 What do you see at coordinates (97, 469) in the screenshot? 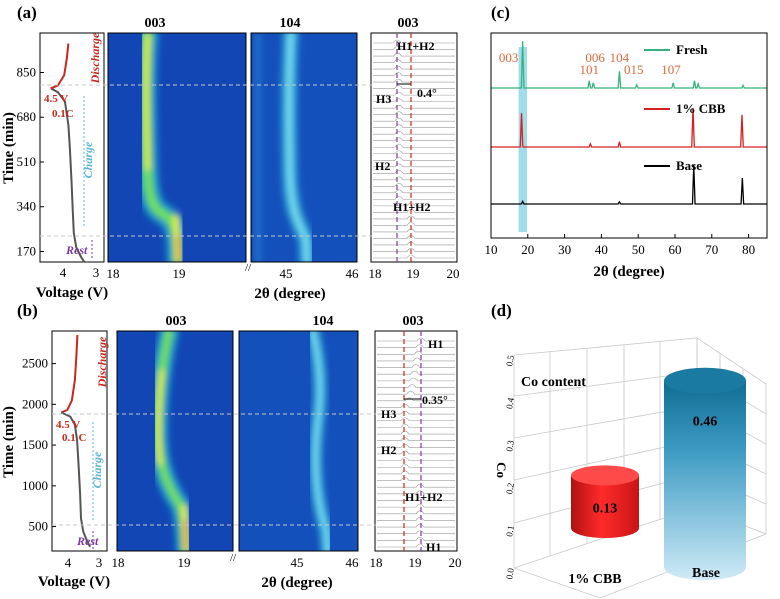
I see `panel-b-charge-label: Charge` at bounding box center [97, 469].